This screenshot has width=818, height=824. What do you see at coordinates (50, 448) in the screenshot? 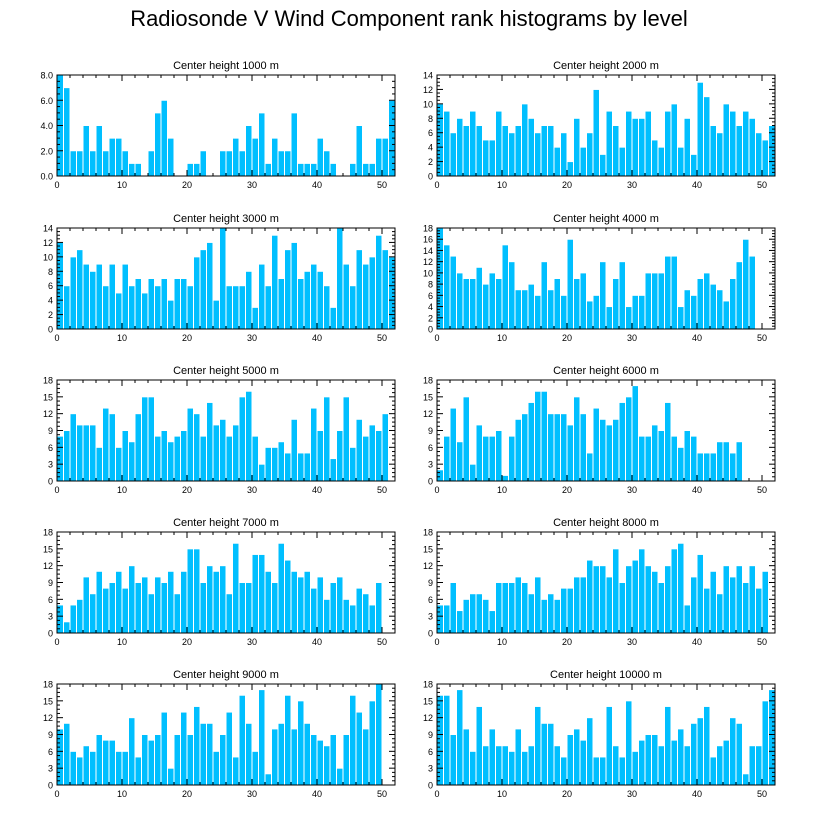
I see `y-tick-label: 6` at bounding box center [50, 448].